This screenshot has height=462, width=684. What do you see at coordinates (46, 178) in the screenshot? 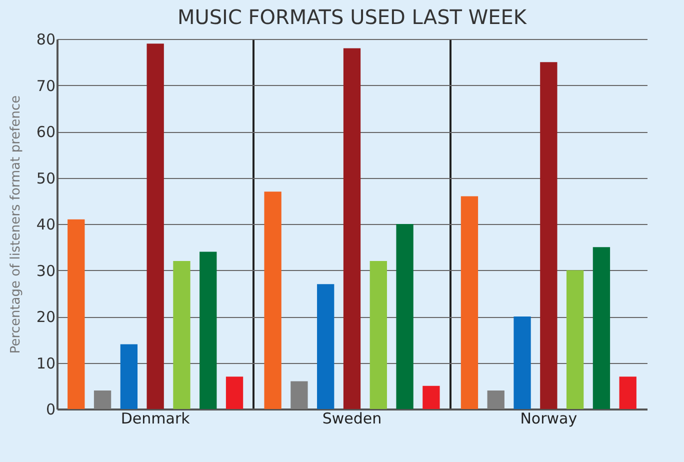
I see `y-tick-label: 50` at bounding box center [46, 178].